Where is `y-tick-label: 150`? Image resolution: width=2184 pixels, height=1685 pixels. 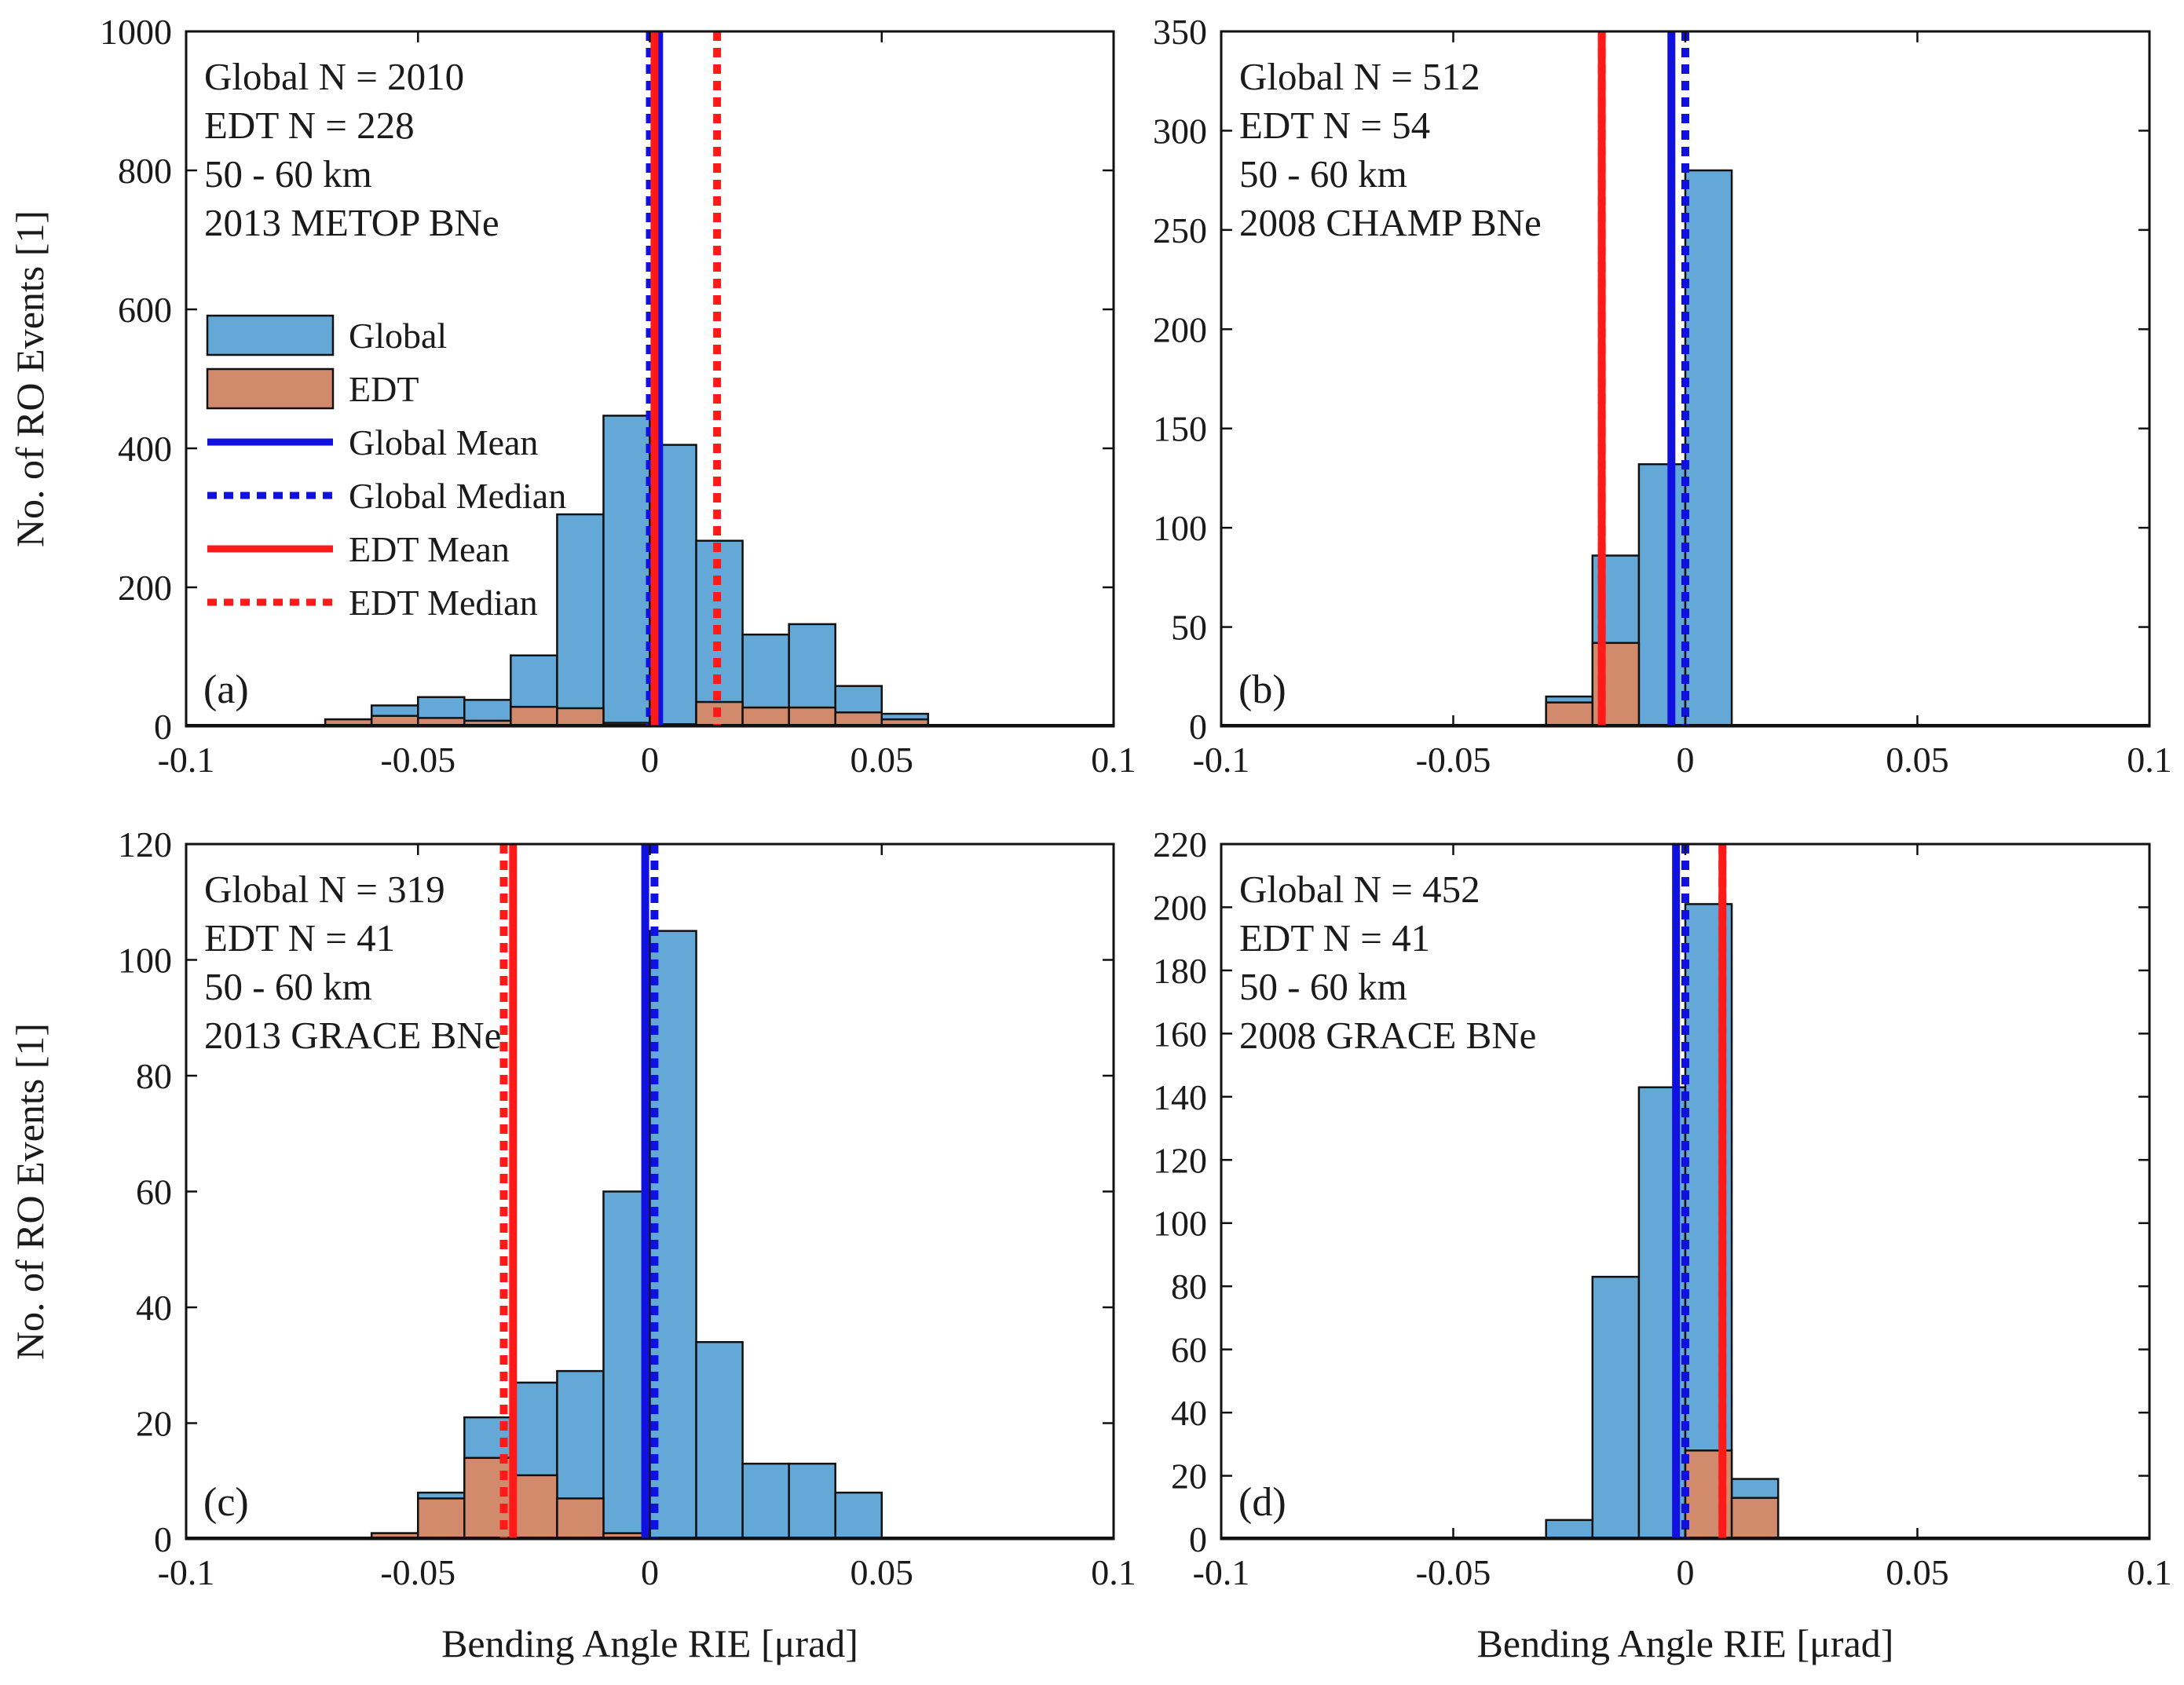
y-tick-label: 150 is located at coordinates (1180, 429).